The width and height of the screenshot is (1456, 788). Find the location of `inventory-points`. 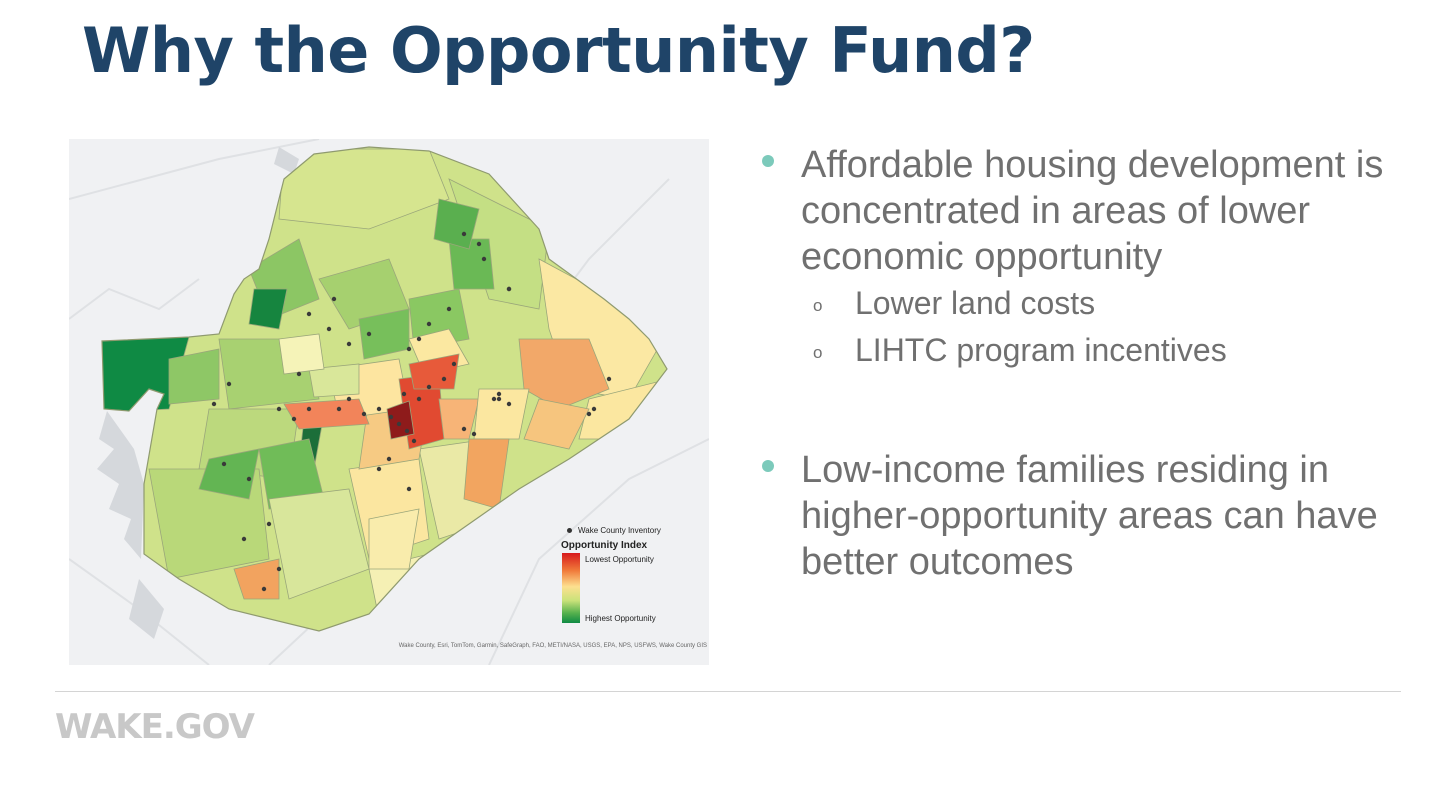

inventory-points is located at coordinates (411, 411).